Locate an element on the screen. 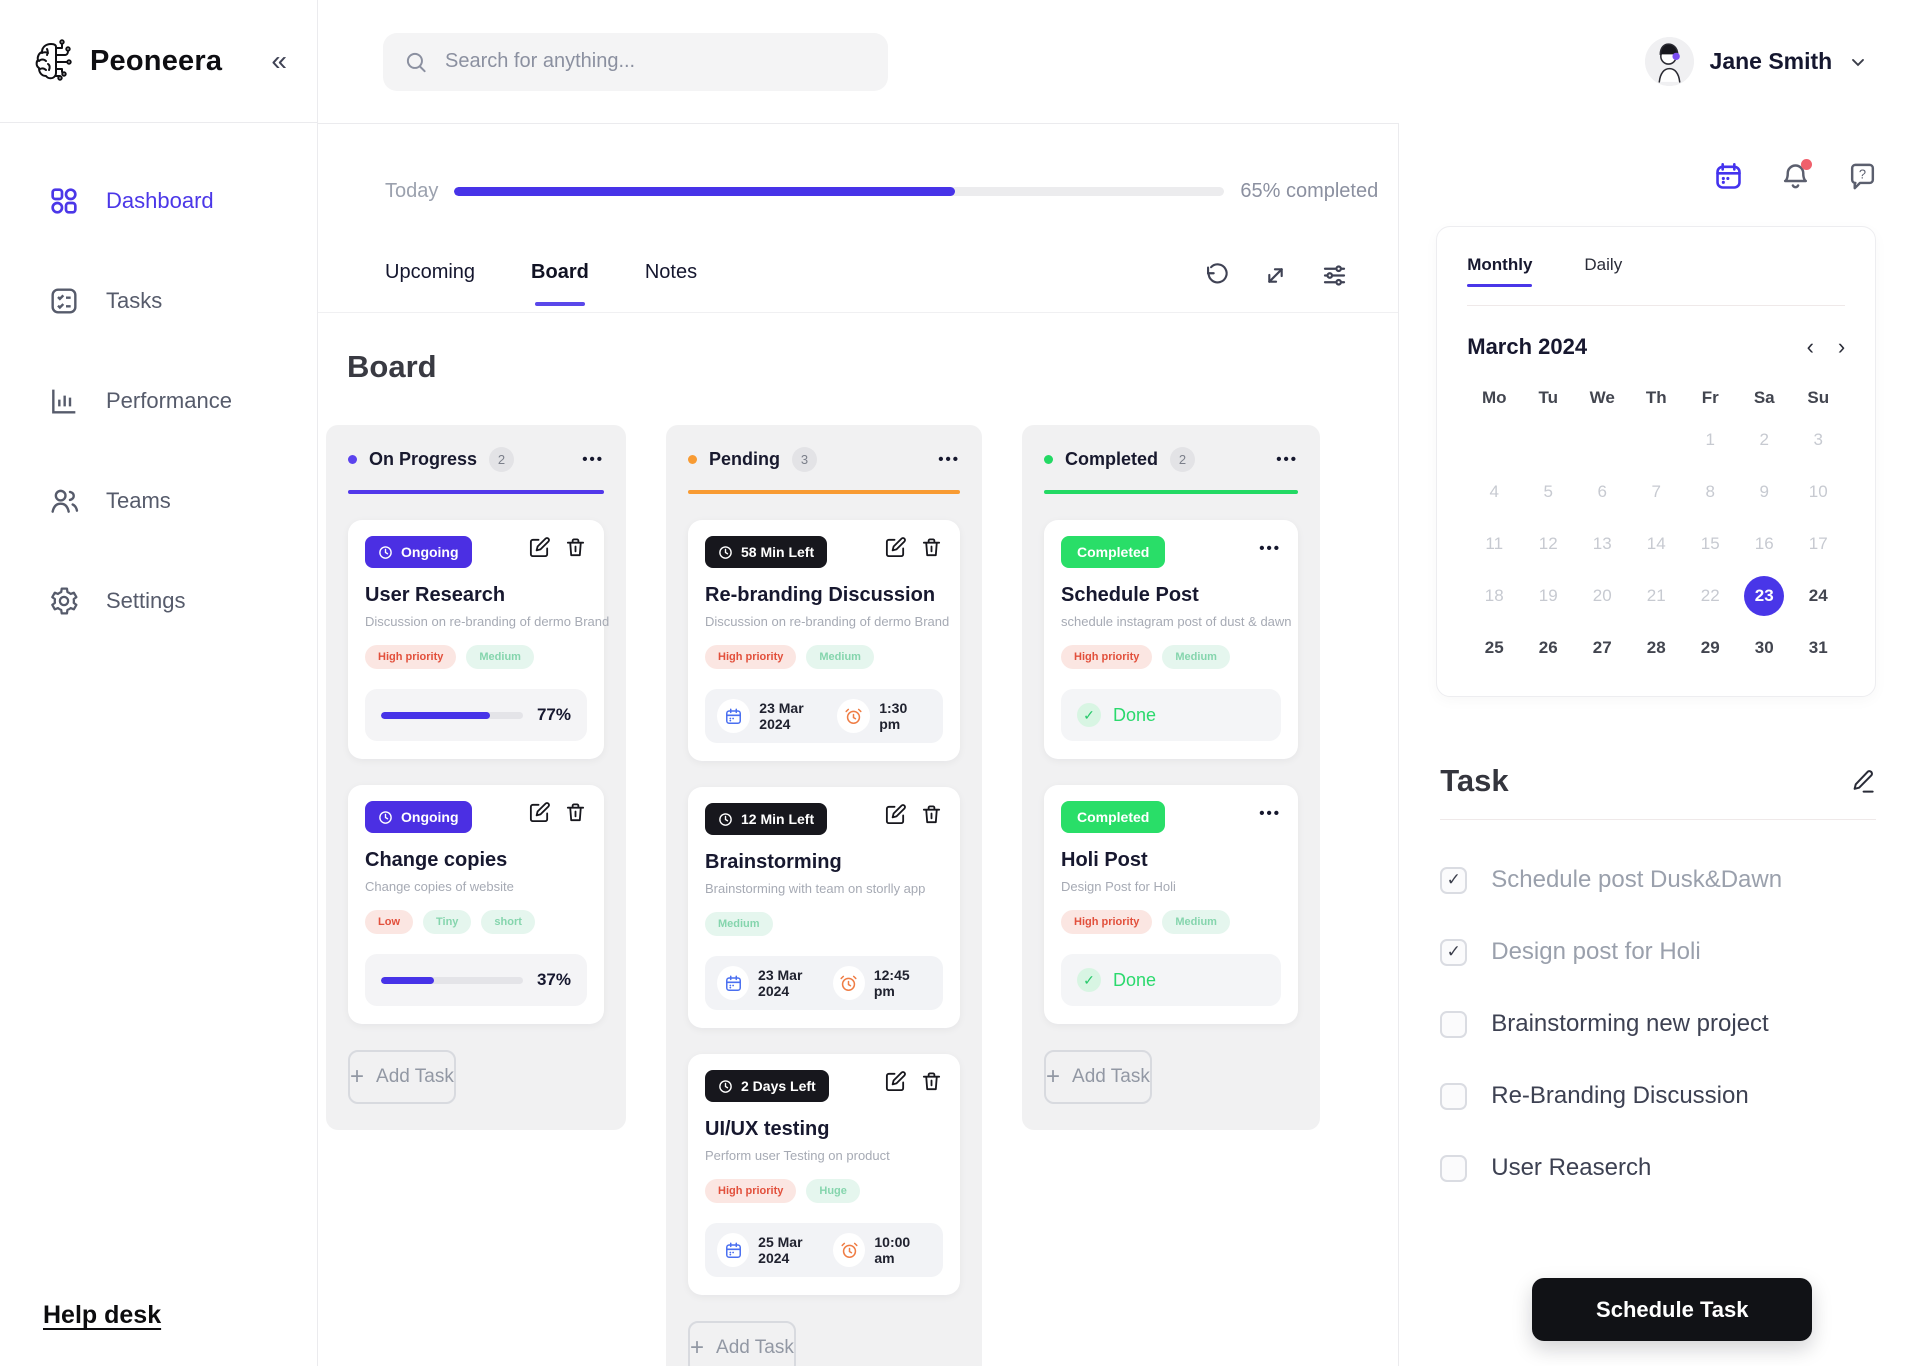 The height and width of the screenshot is (1366, 1920). calendar-day: 18 is located at coordinates (1494, 595).